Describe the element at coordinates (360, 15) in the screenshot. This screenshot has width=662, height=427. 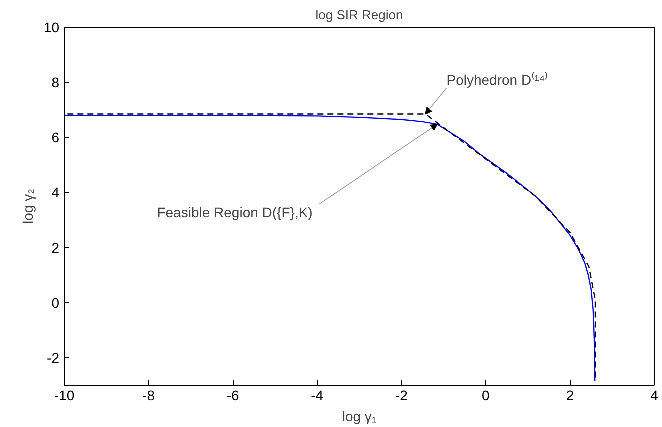
I see `chart-title: log SIR Region` at that location.